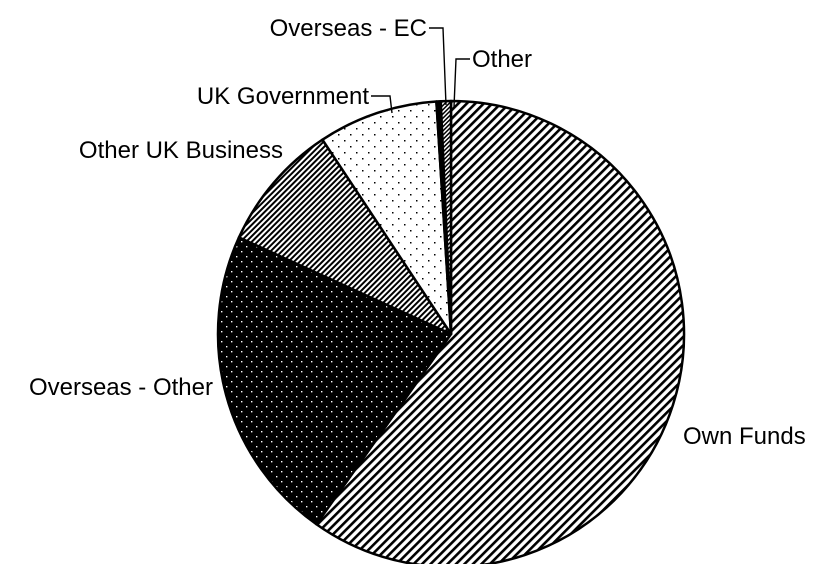 Image resolution: width=814 pixels, height=564 pixels. What do you see at coordinates (334, 381) in the screenshot?
I see `pie-slice-overseas-other` at bounding box center [334, 381].